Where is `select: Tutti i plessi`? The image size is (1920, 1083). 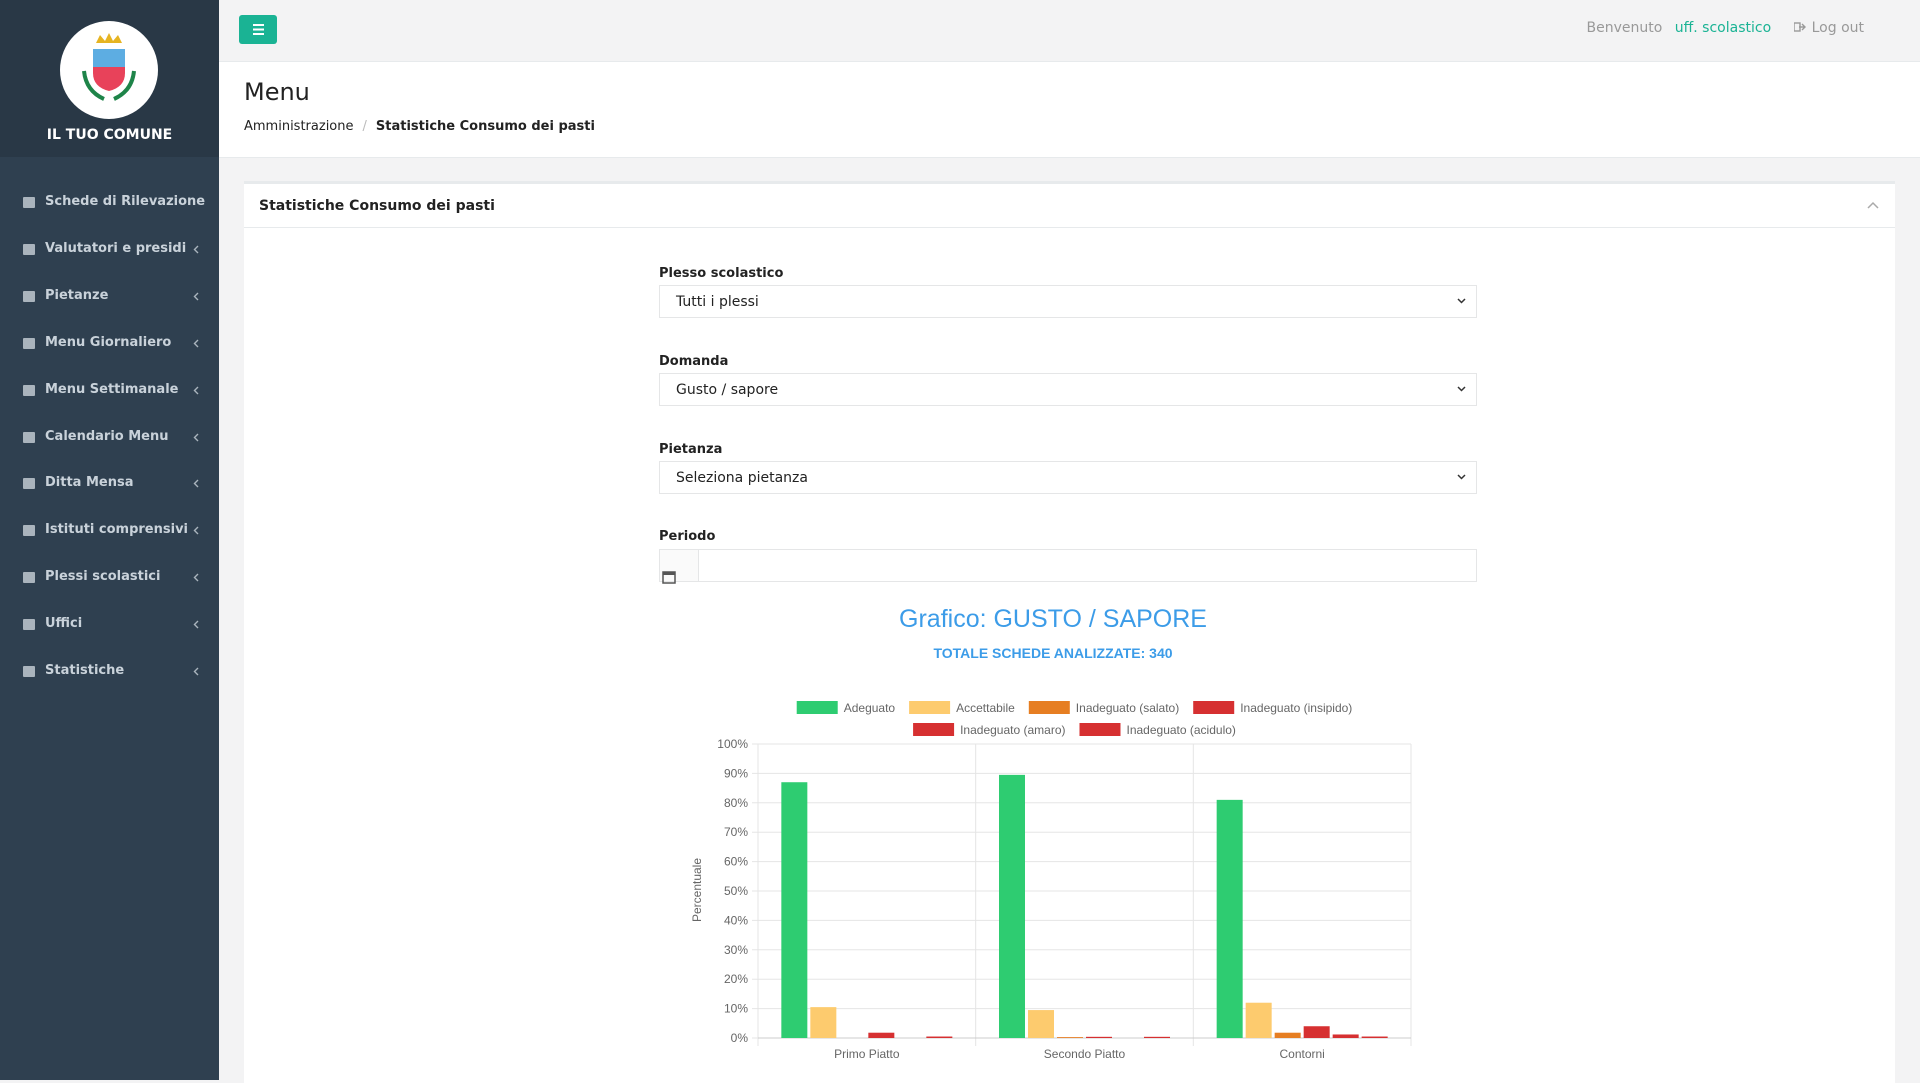 select: Tutti i plessi is located at coordinates (1068, 301).